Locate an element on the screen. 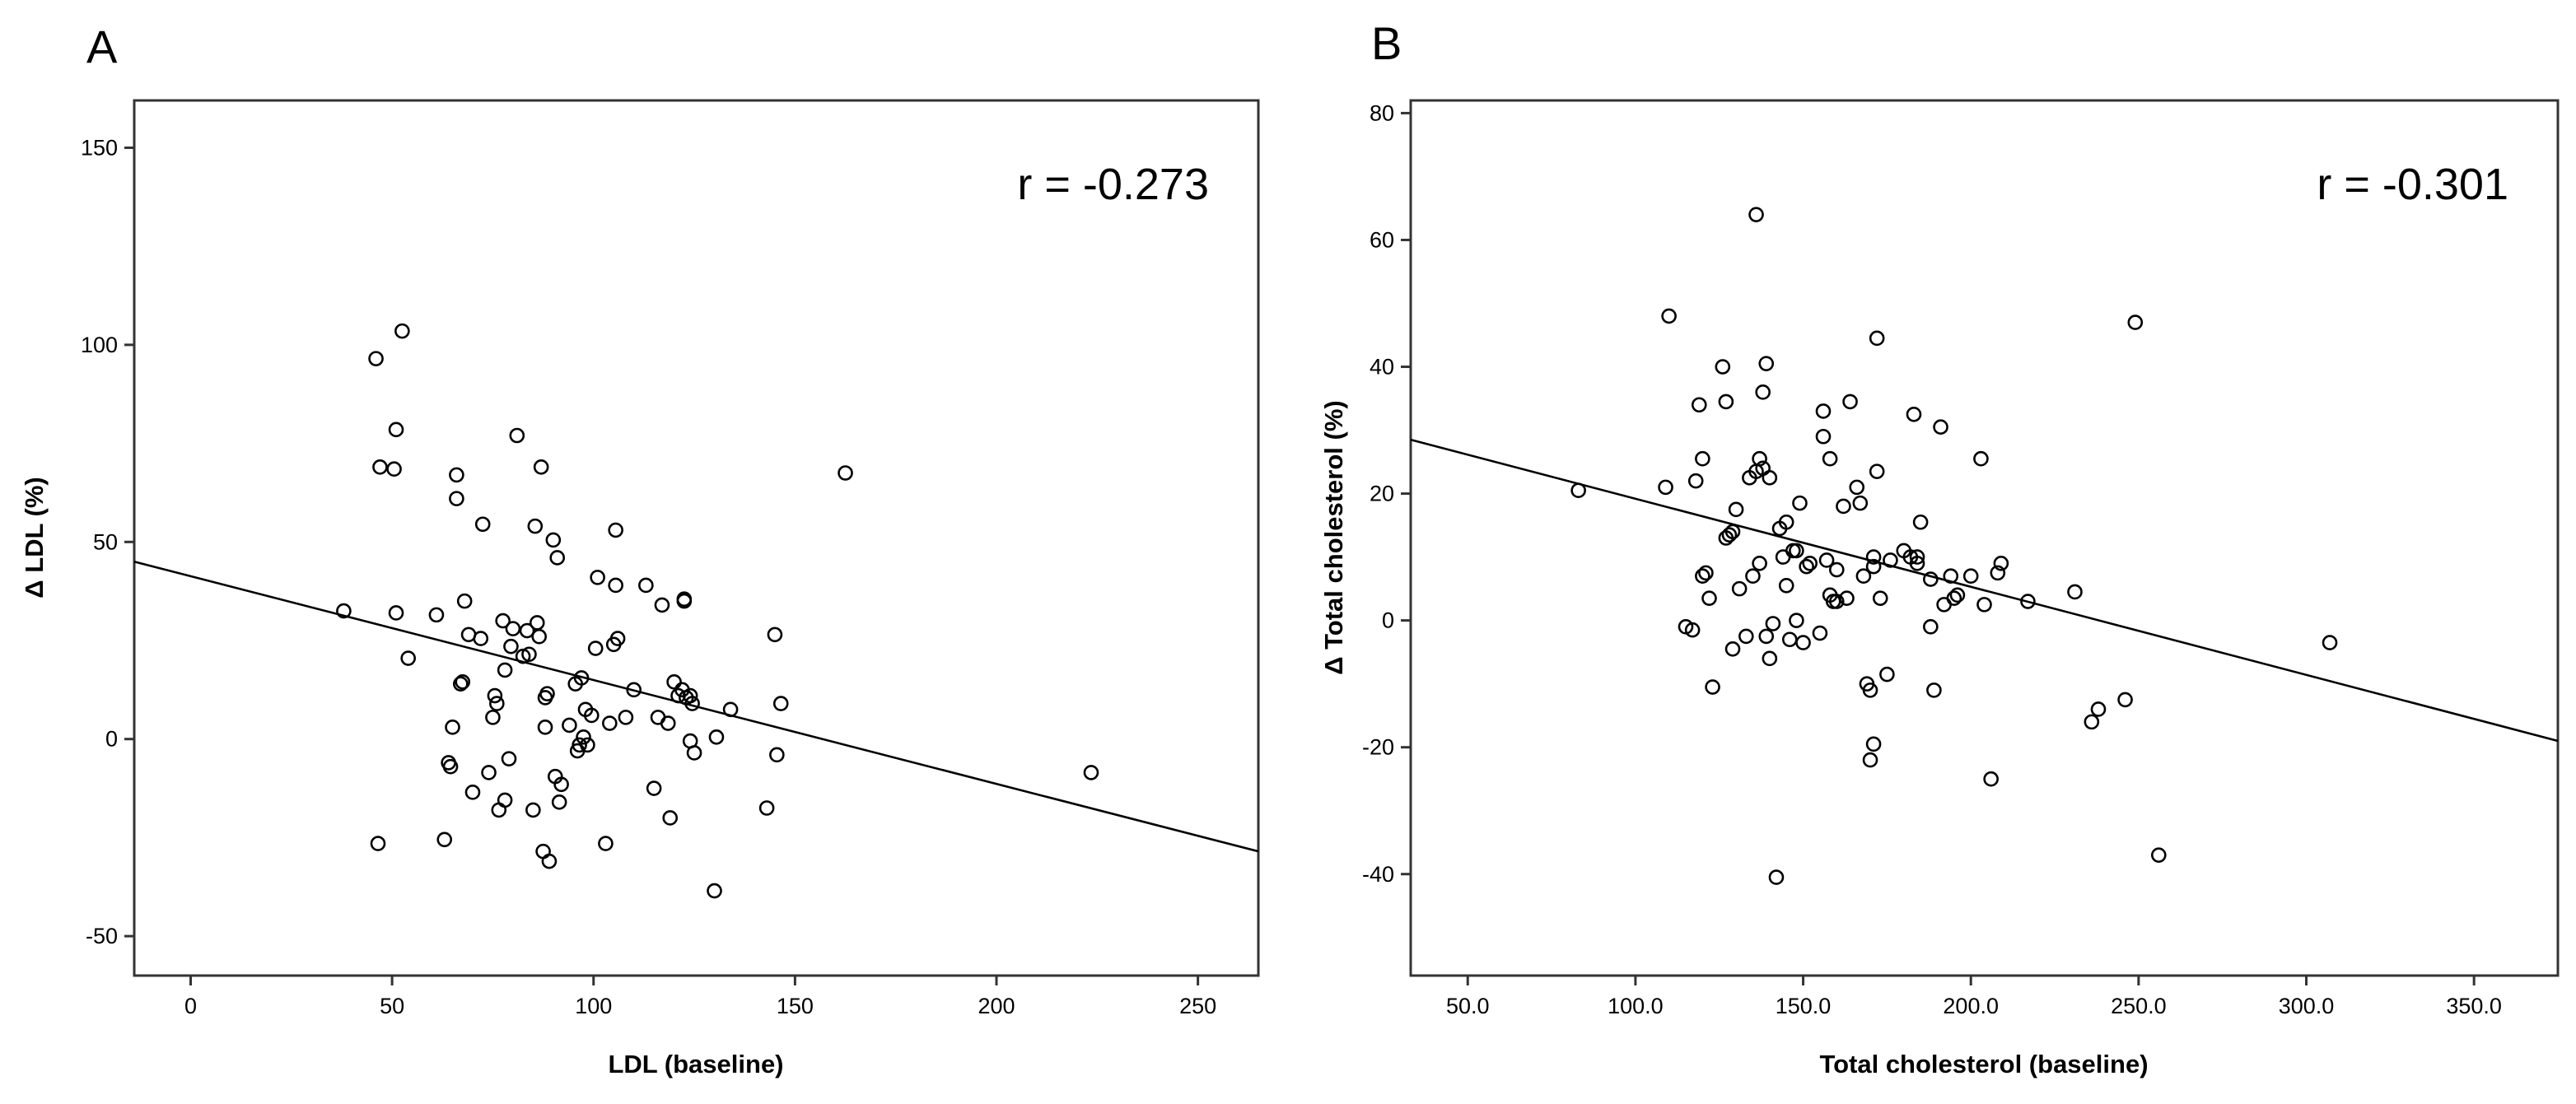 The width and height of the screenshot is (2576, 1104). y-tick-label: 100 is located at coordinates (99, 345).